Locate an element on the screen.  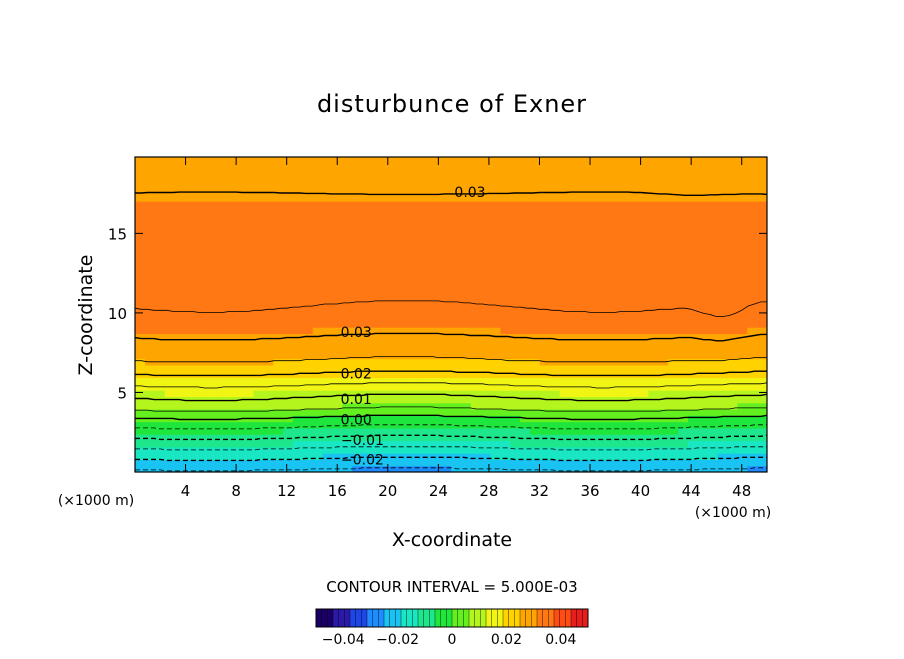
contour-label: −0.02 is located at coordinates (362, 460).